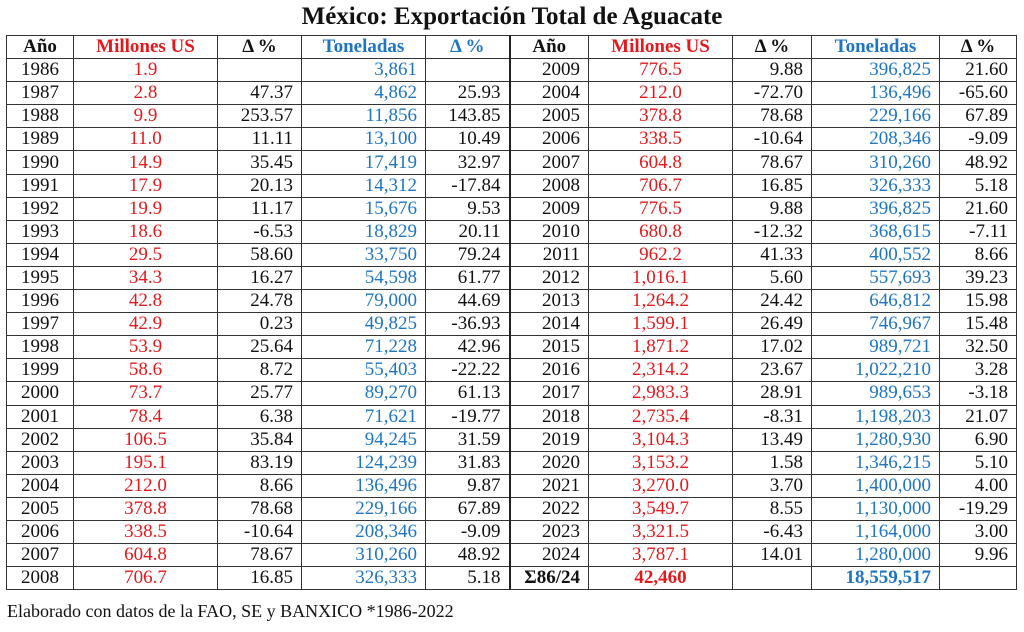  I want to click on cell-delta-millions: 1.58, so click(772, 462).